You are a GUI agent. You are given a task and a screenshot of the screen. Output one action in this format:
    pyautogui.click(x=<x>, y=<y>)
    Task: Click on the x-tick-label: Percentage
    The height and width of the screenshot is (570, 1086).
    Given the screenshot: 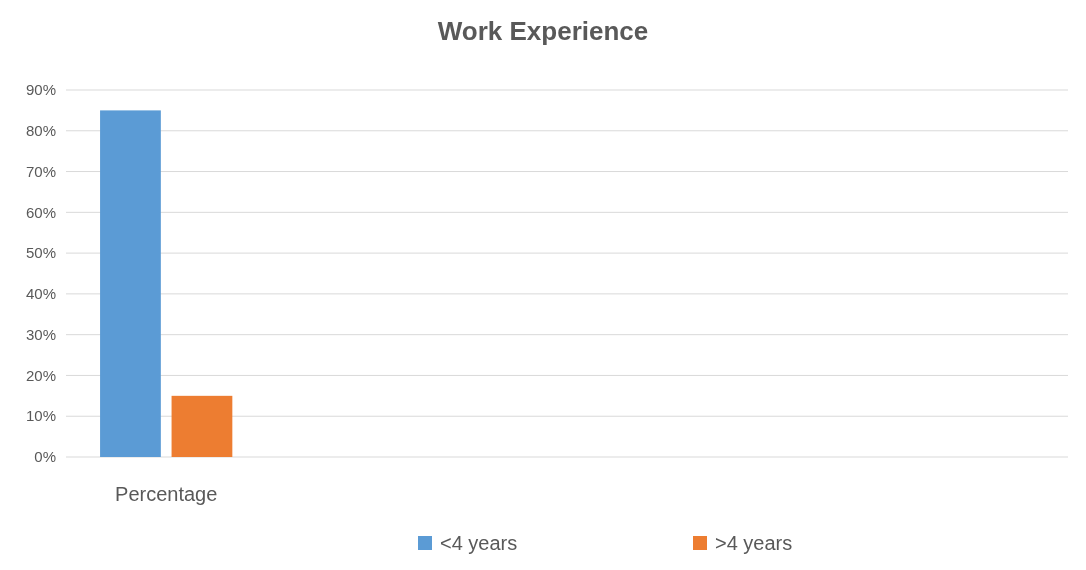 What is the action you would take?
    pyautogui.click(x=166, y=494)
    